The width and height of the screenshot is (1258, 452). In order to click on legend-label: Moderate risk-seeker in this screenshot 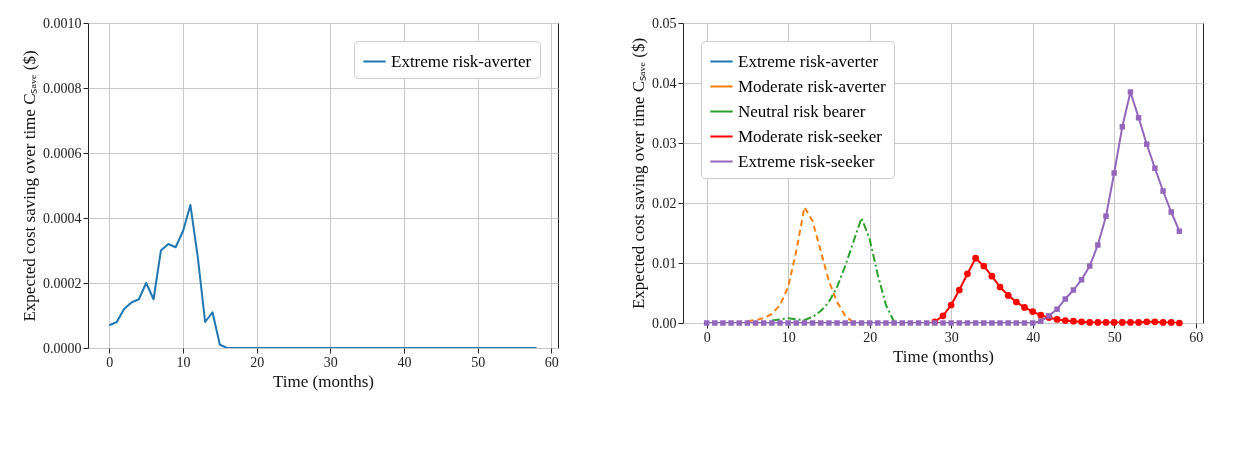, I will do `click(810, 136)`.